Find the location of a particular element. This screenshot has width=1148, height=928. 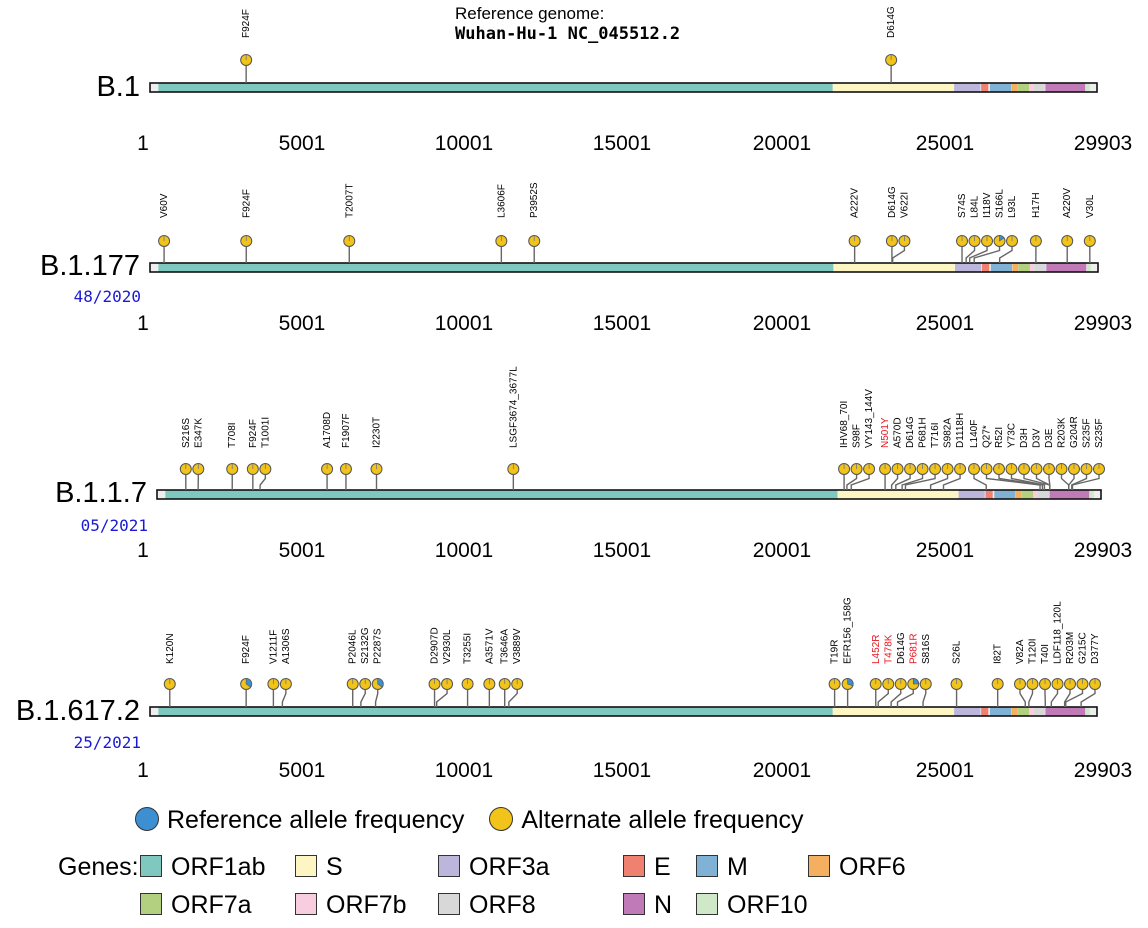

mutation-marker: T2007T is located at coordinates (349, 223).